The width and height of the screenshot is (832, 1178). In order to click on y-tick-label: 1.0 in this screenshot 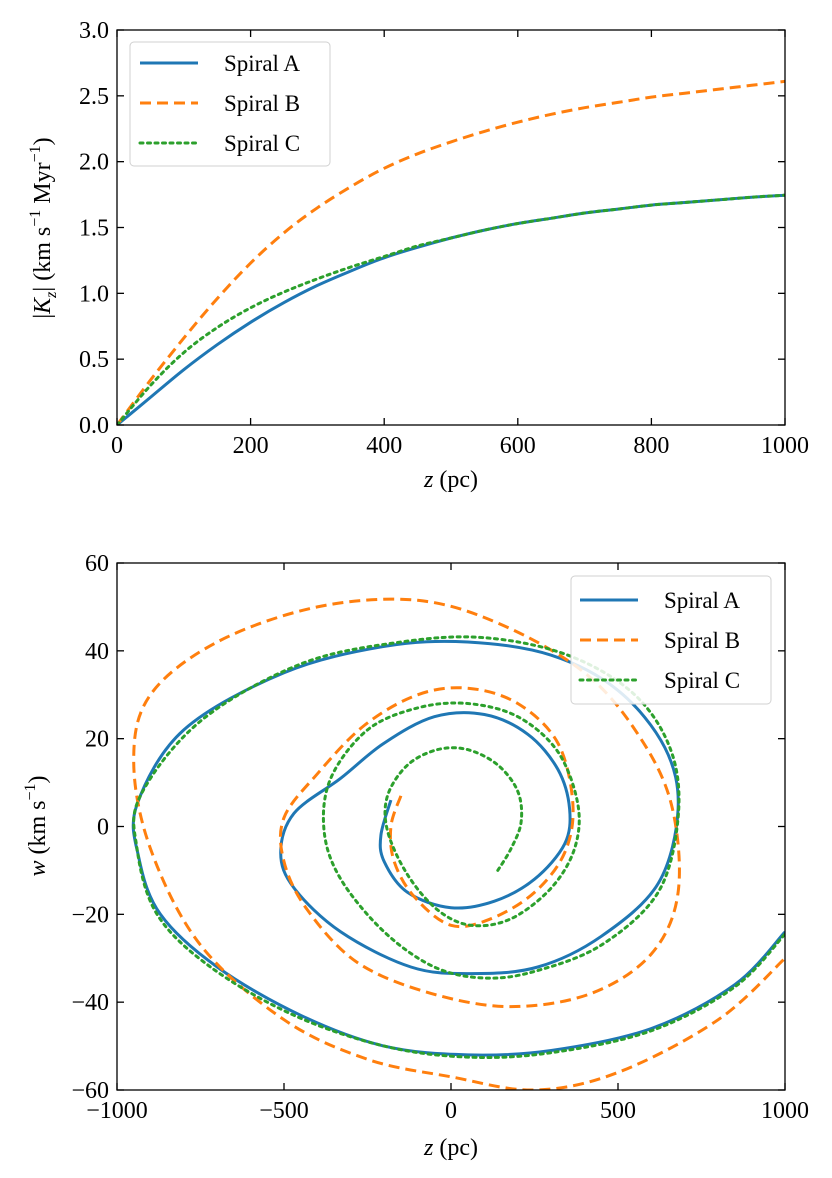, I will do `click(94, 294)`.